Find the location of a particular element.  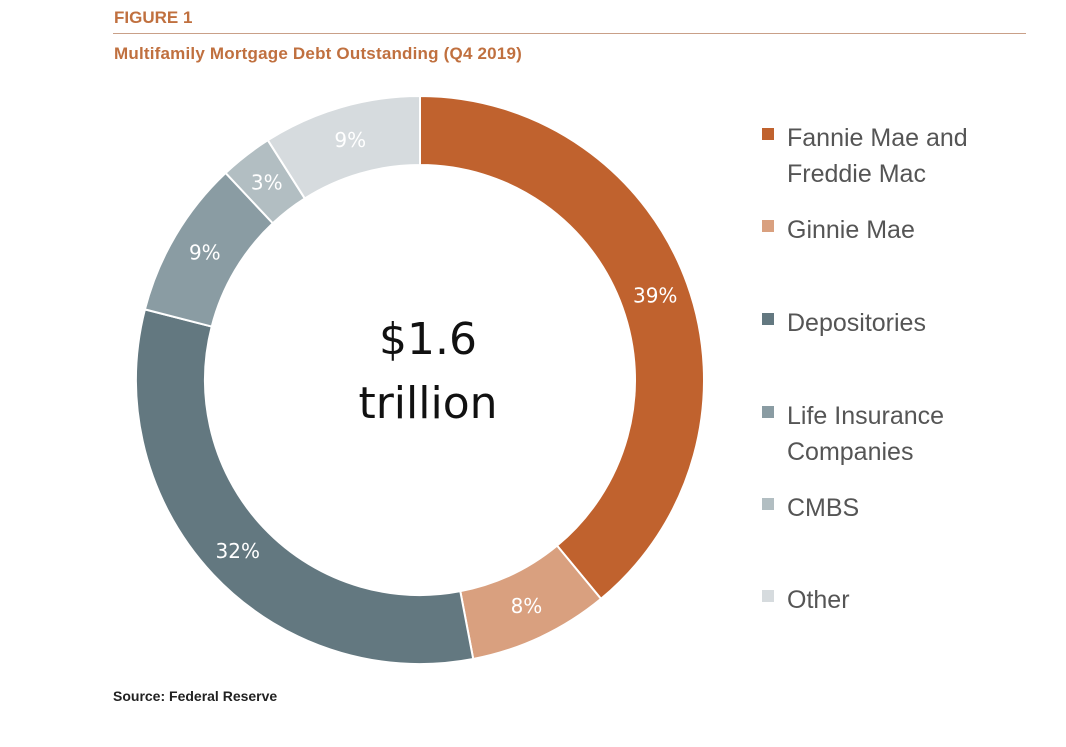

figure-label: FIGURE 1 is located at coordinates (153, 17).